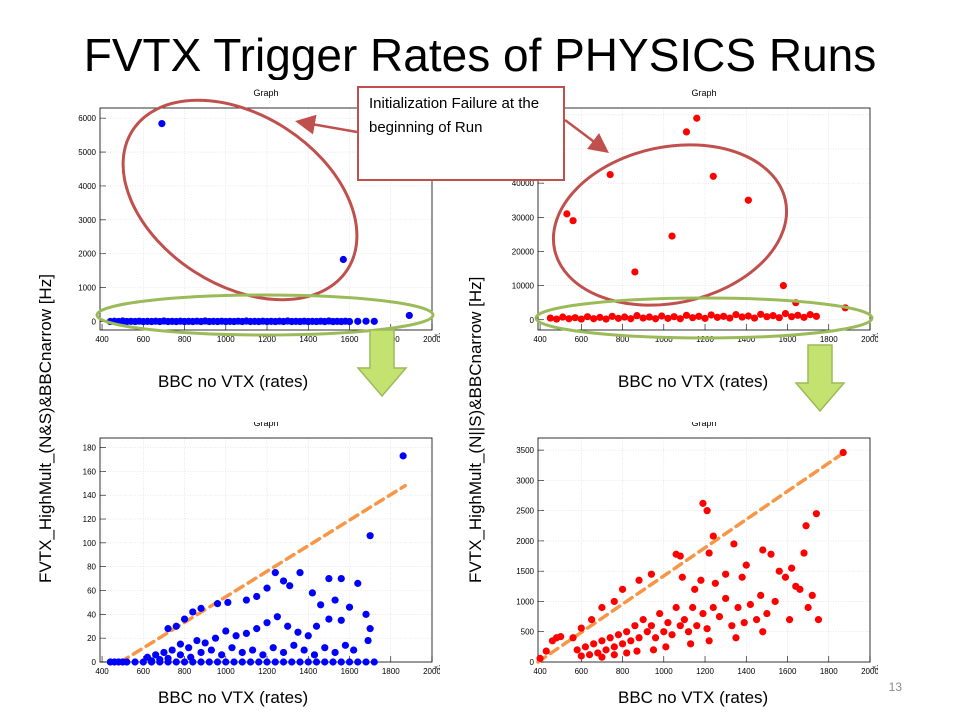 The image size is (960, 720). Describe the element at coordinates (226, 671) in the screenshot. I see `x-tick-label: 1000` at that location.